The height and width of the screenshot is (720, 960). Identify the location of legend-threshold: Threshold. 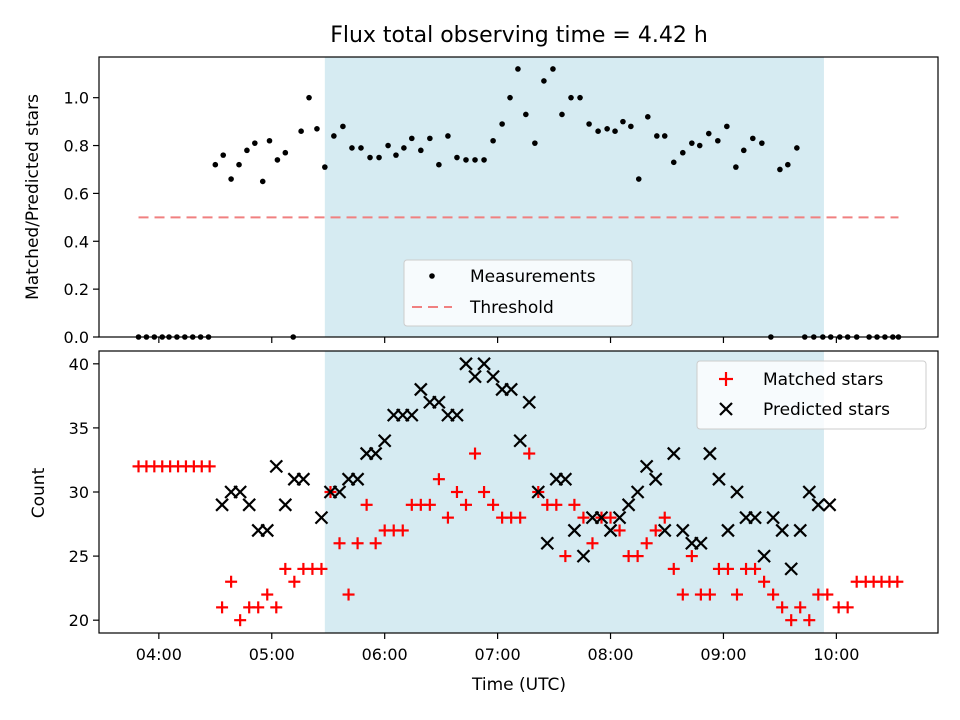
(511, 308).